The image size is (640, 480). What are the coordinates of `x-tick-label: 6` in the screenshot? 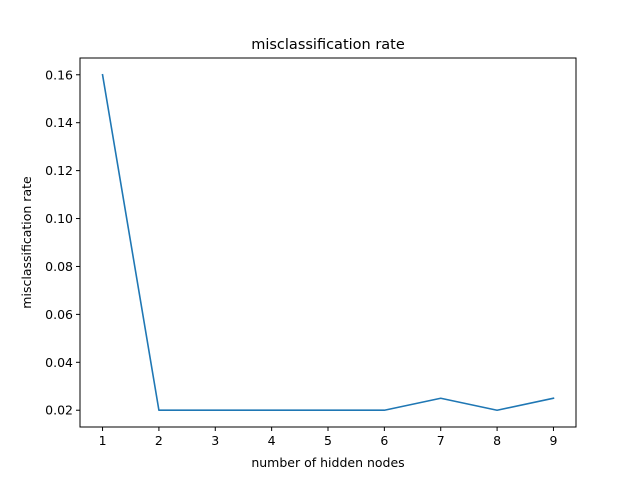 It's located at (384, 440).